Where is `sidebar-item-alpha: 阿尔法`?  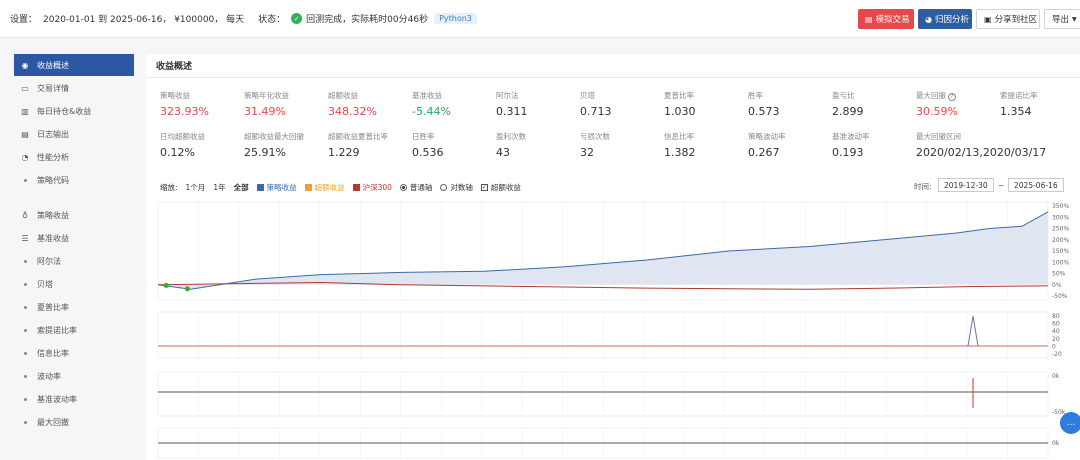 sidebar-item-alpha: 阿尔法 is located at coordinates (74, 261).